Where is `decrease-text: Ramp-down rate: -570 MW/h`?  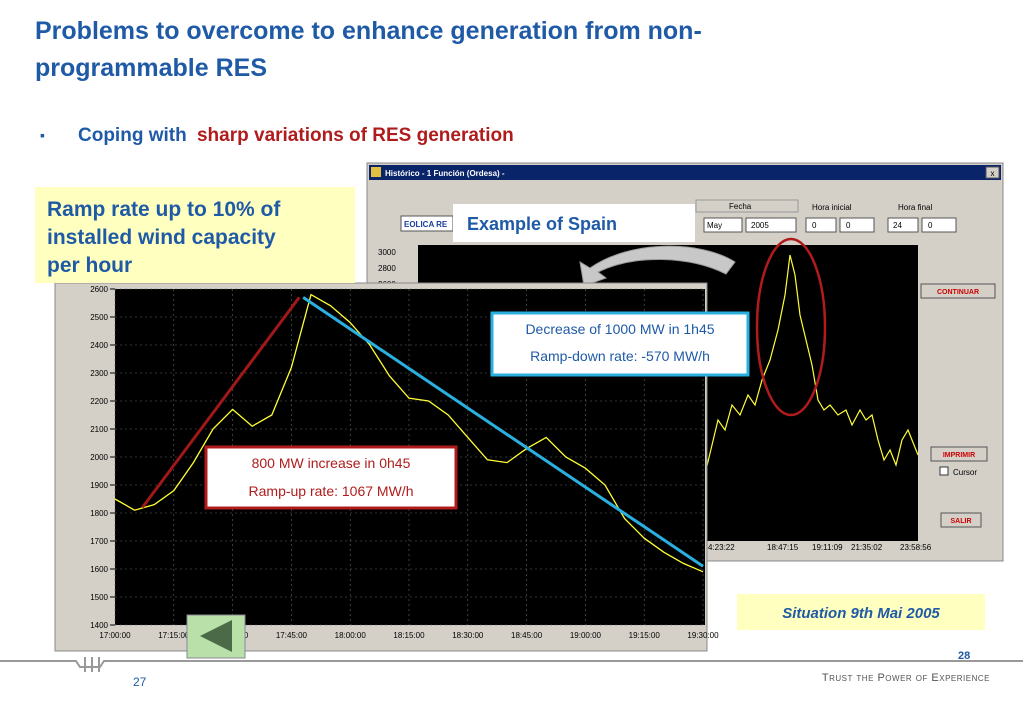
decrease-text: Ramp-down rate: -570 MW/h is located at coordinates (620, 356).